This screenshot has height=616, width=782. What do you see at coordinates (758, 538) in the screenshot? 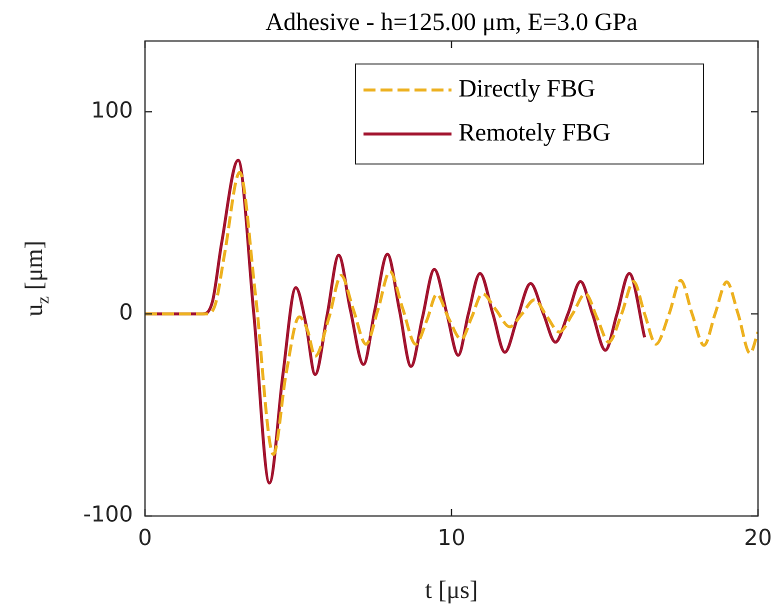
I see `x-tick-label: 20` at bounding box center [758, 538].